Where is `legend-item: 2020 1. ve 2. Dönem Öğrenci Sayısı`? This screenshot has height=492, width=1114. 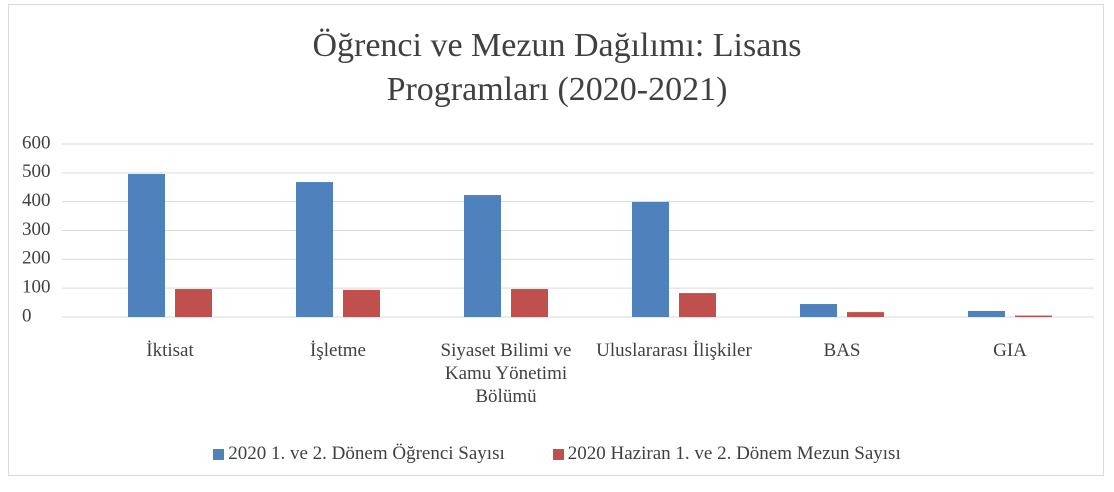
legend-item: 2020 1. ve 2. Dönem Öğrenci Sayısı is located at coordinates (359, 454).